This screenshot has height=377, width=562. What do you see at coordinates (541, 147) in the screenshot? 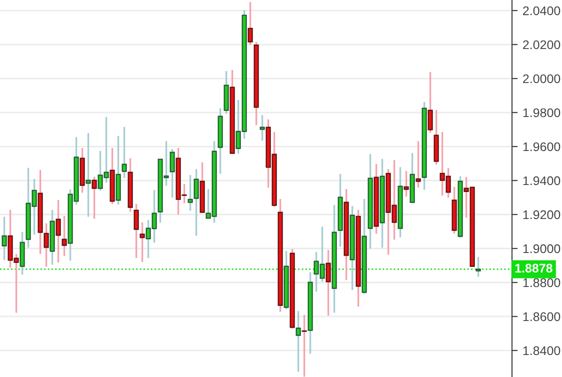
I see `y-tick-label: 1.9600` at bounding box center [541, 147].